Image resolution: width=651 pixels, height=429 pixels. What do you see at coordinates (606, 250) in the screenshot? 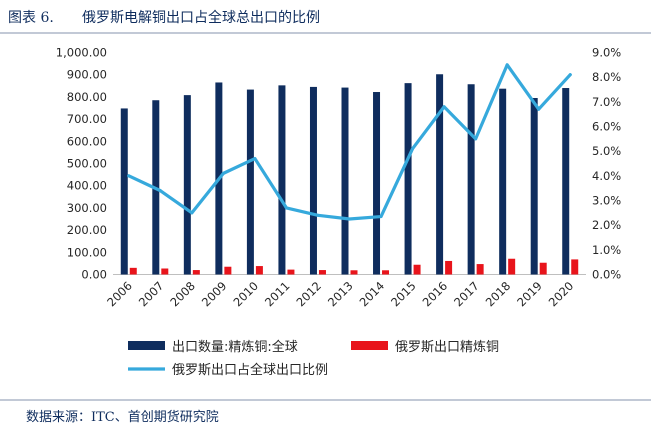
I see `y-right-tick-label: 1.0%` at bounding box center [606, 250].